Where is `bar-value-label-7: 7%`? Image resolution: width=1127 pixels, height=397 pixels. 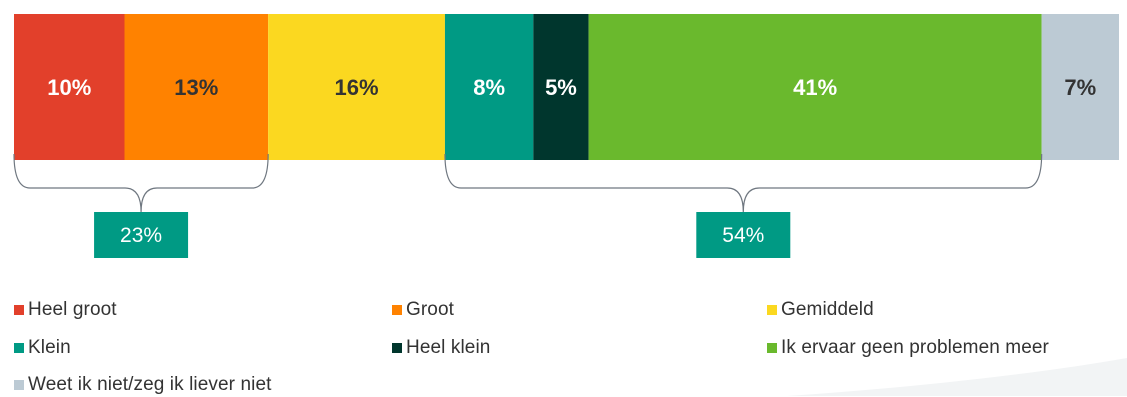 bar-value-label-7: 7% is located at coordinates (1080, 87).